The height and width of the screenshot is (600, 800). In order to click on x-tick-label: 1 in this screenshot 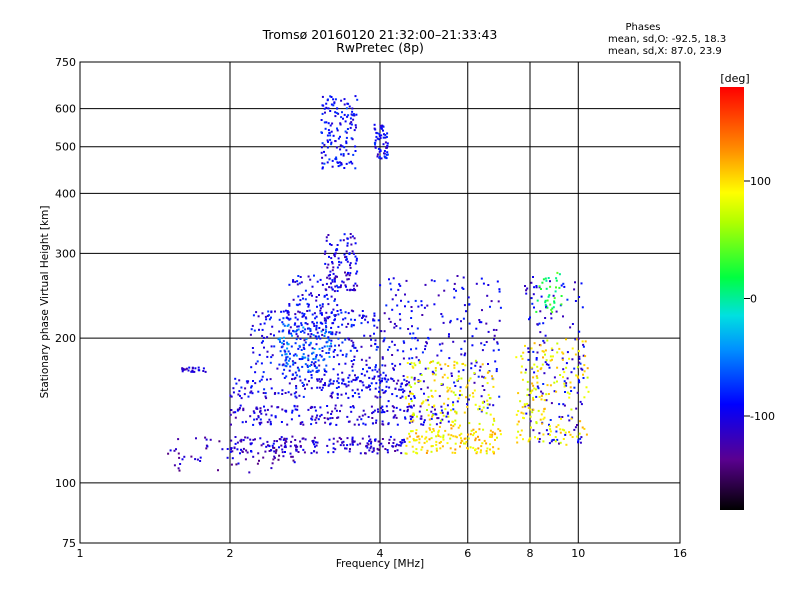, I will do `click(80, 553)`.